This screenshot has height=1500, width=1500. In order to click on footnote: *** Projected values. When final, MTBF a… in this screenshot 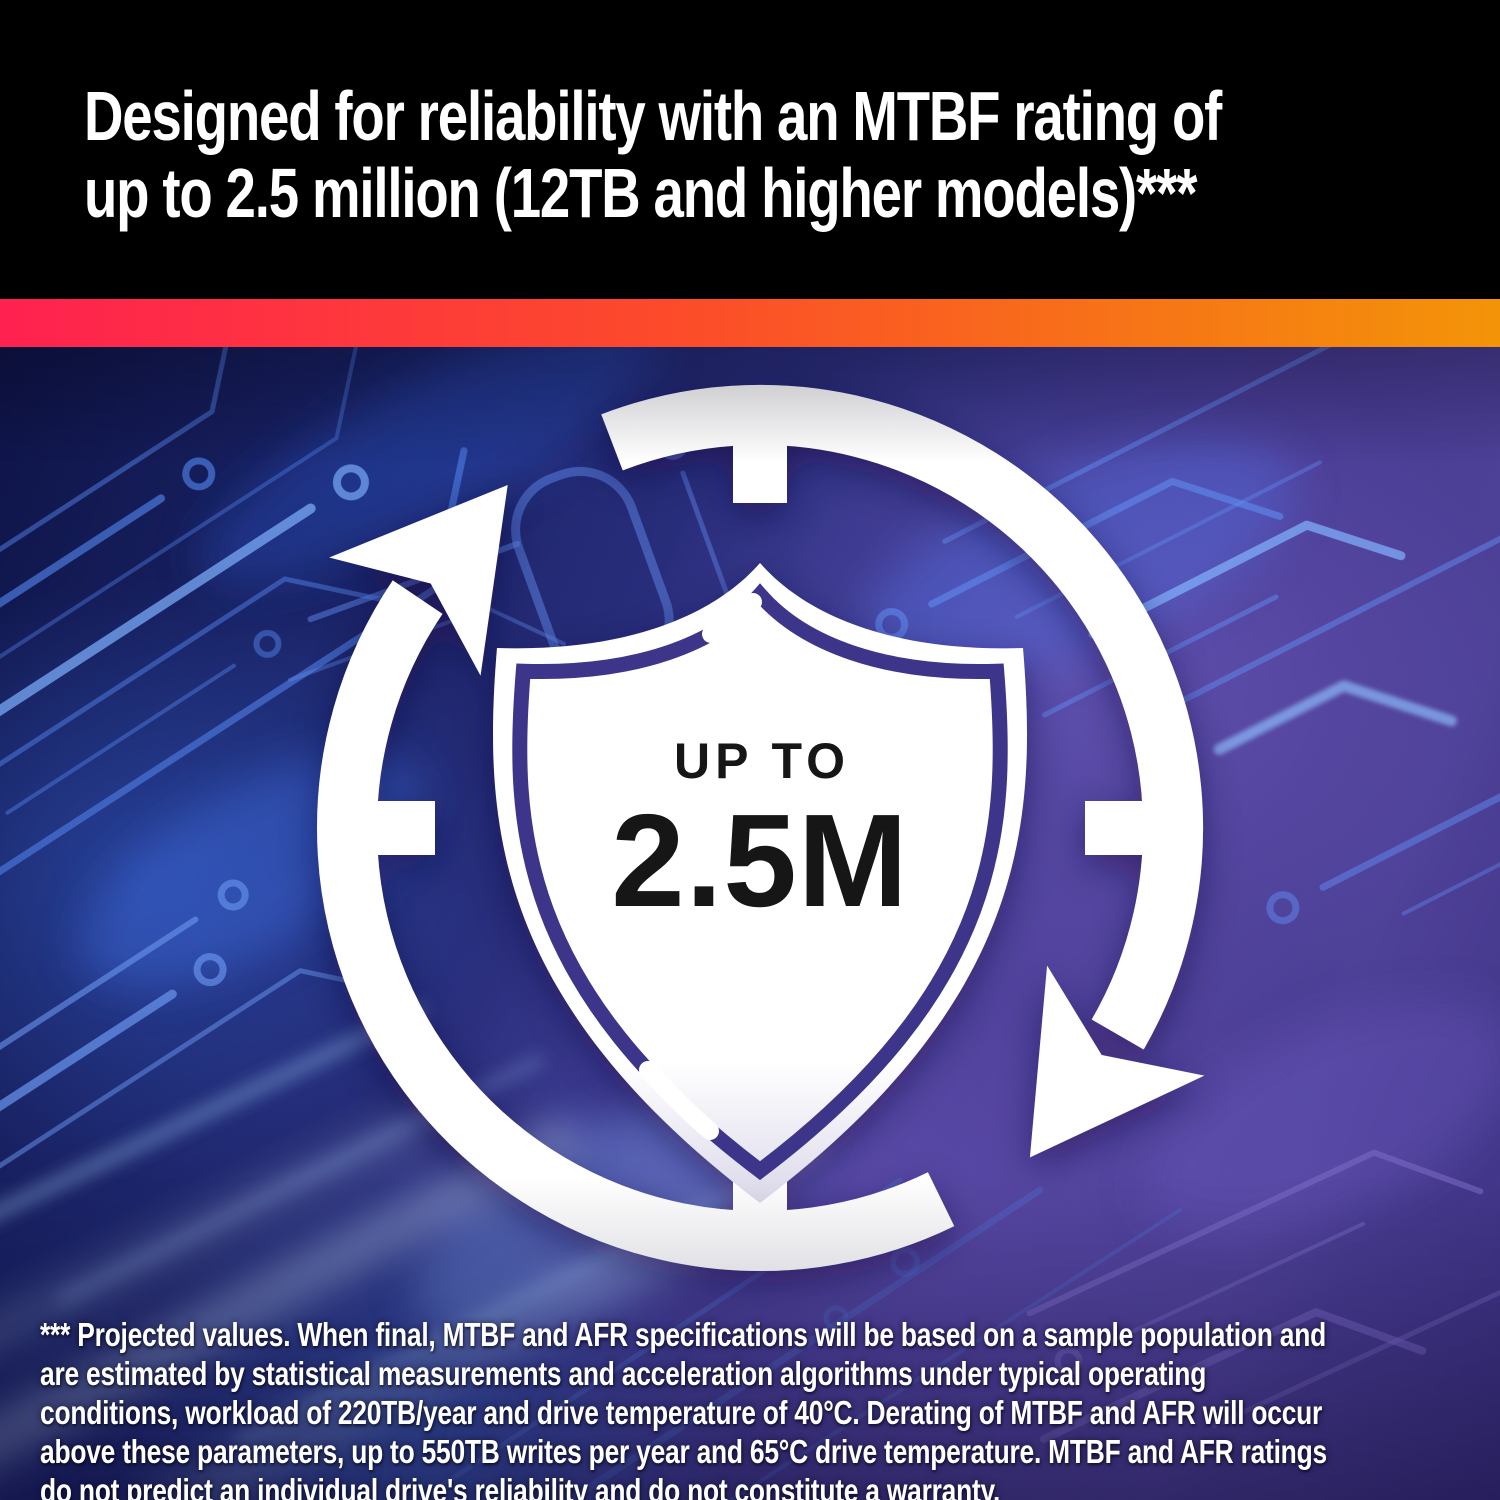, I will do `click(683, 1407)`.